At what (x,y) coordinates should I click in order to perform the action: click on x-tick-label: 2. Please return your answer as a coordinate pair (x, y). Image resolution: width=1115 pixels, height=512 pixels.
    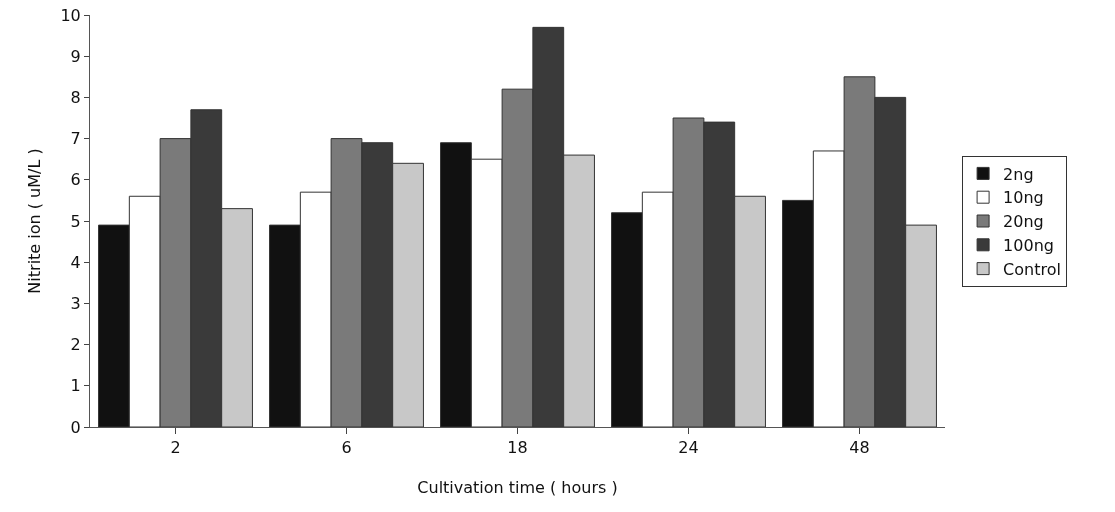
    Looking at the image, I should click on (175, 448).